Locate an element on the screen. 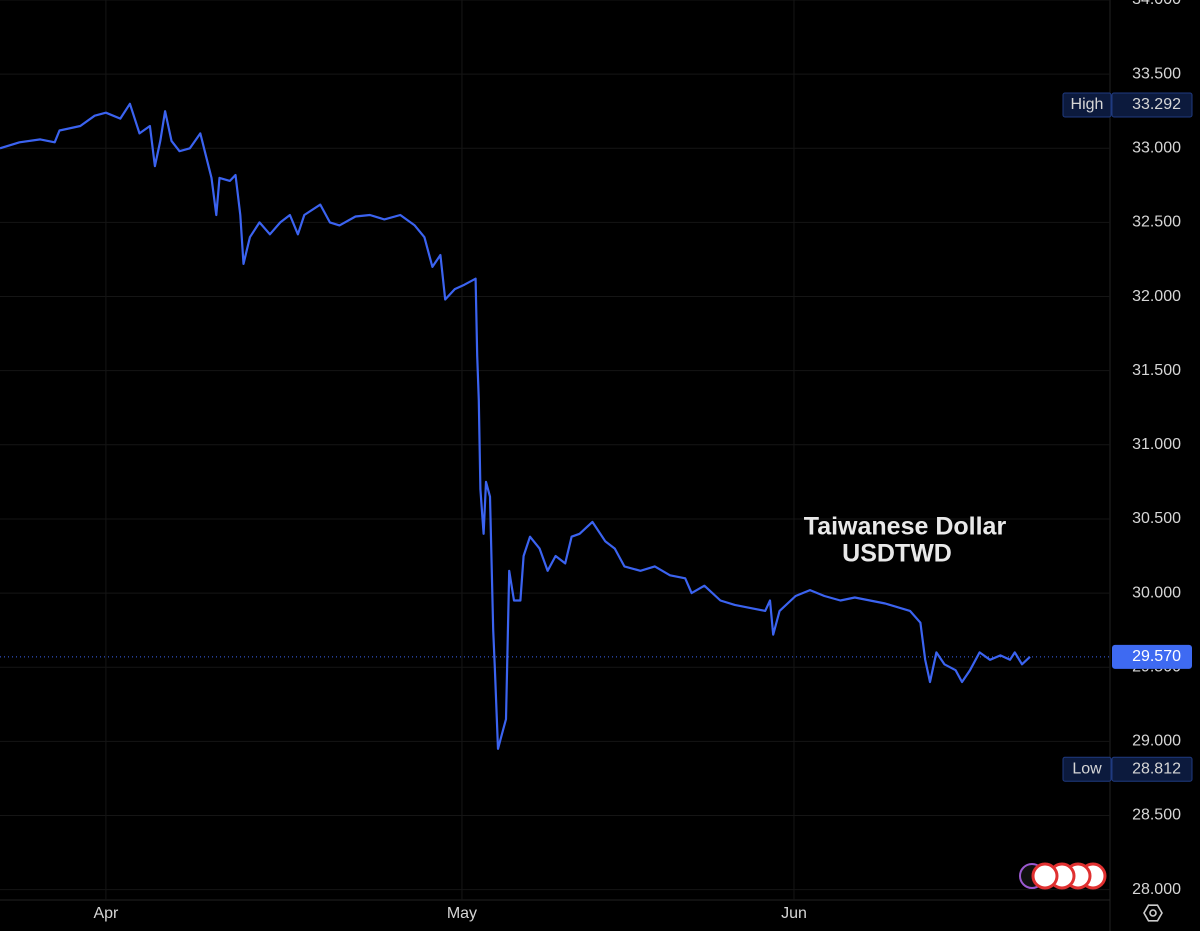 The height and width of the screenshot is (931, 1200). y-tick-label: 32.000 is located at coordinates (1156, 296).